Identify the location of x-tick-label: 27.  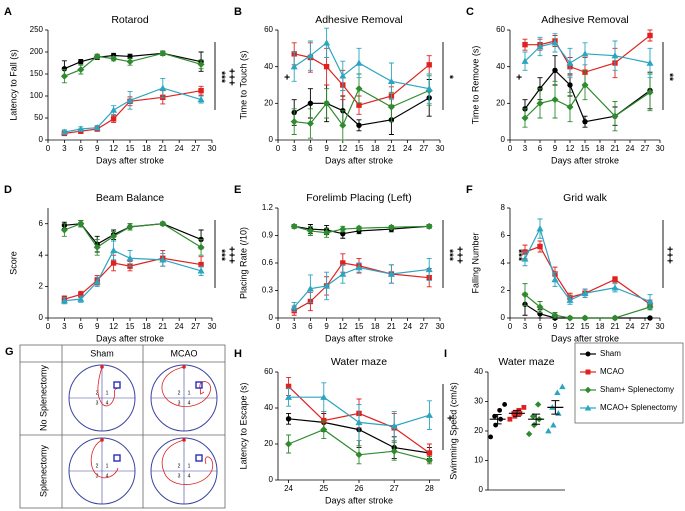
(645, 148).